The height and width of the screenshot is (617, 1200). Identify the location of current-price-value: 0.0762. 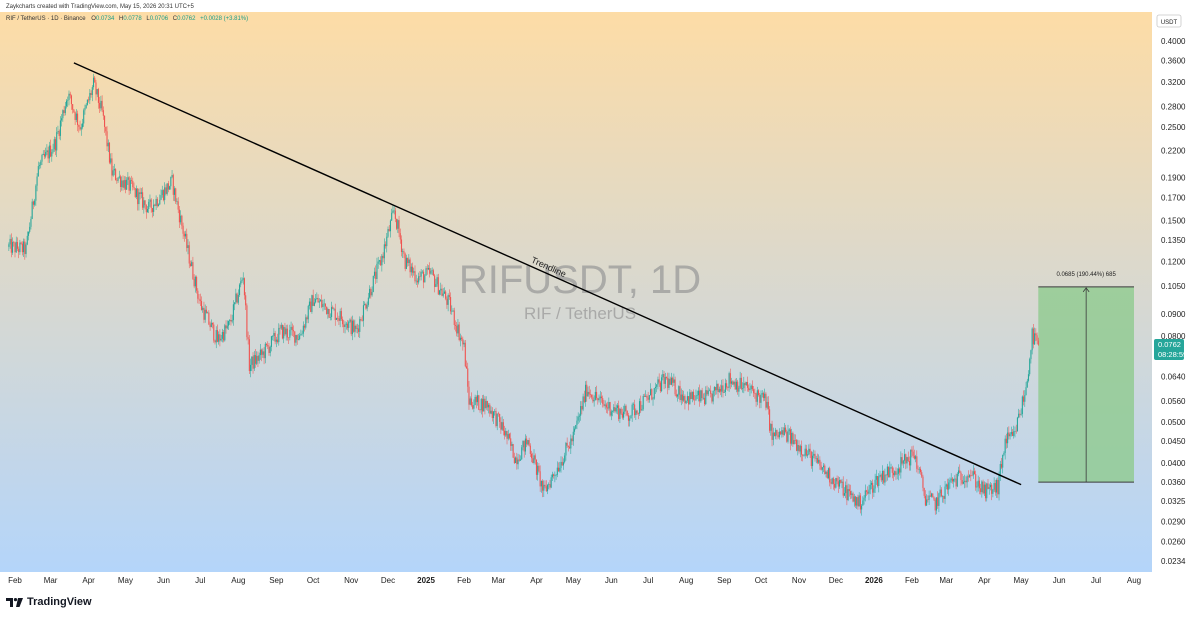
(1169, 344).